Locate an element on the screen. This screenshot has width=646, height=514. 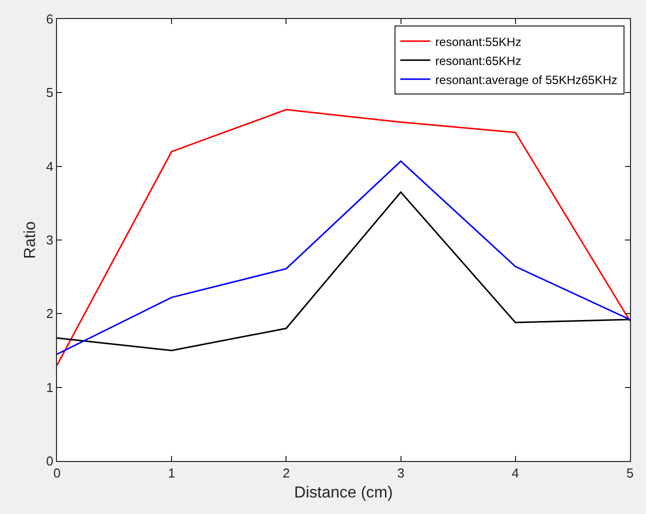
y-tick-label: 3 is located at coordinates (50, 240).